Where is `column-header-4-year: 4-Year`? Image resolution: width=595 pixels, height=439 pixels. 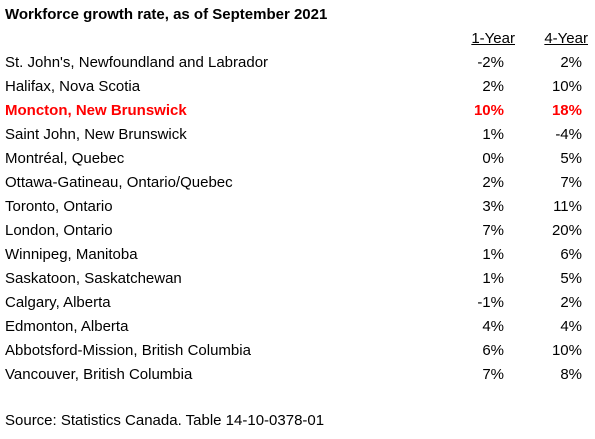
column-header-4-year: 4-Year is located at coordinates (566, 38).